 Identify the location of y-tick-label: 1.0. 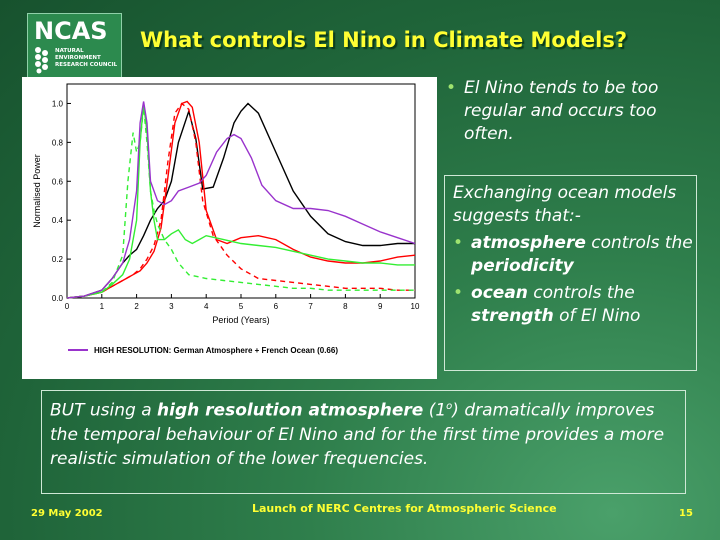
(58, 103).